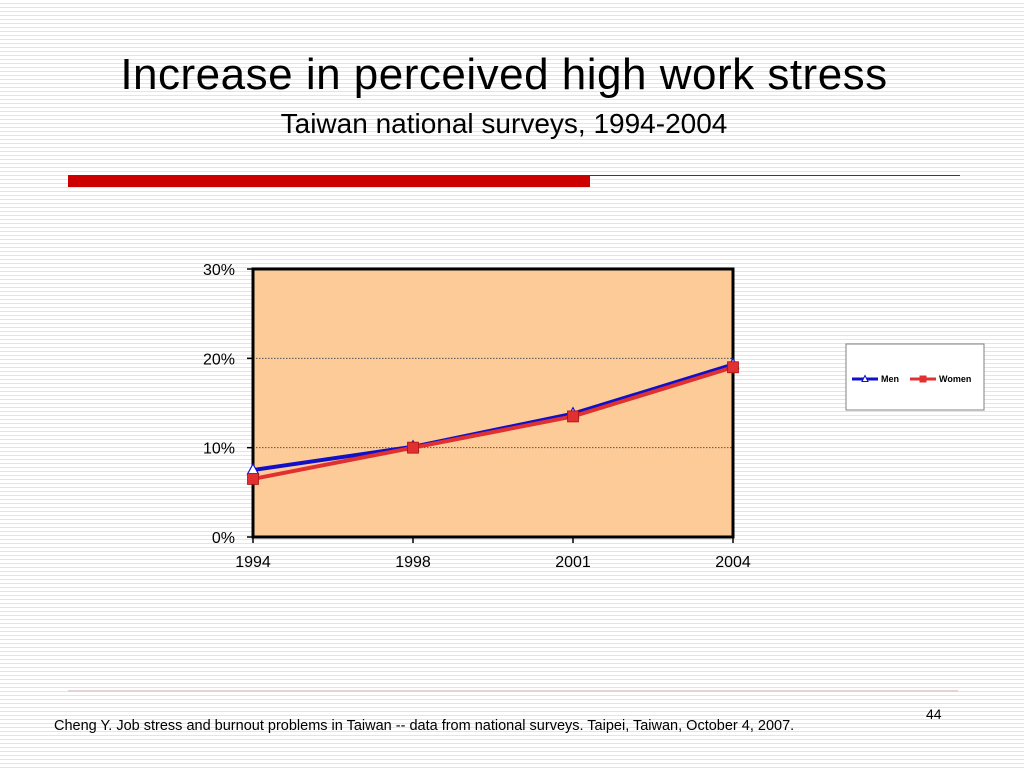  I want to click on title-underline-thin, so click(775, 175).